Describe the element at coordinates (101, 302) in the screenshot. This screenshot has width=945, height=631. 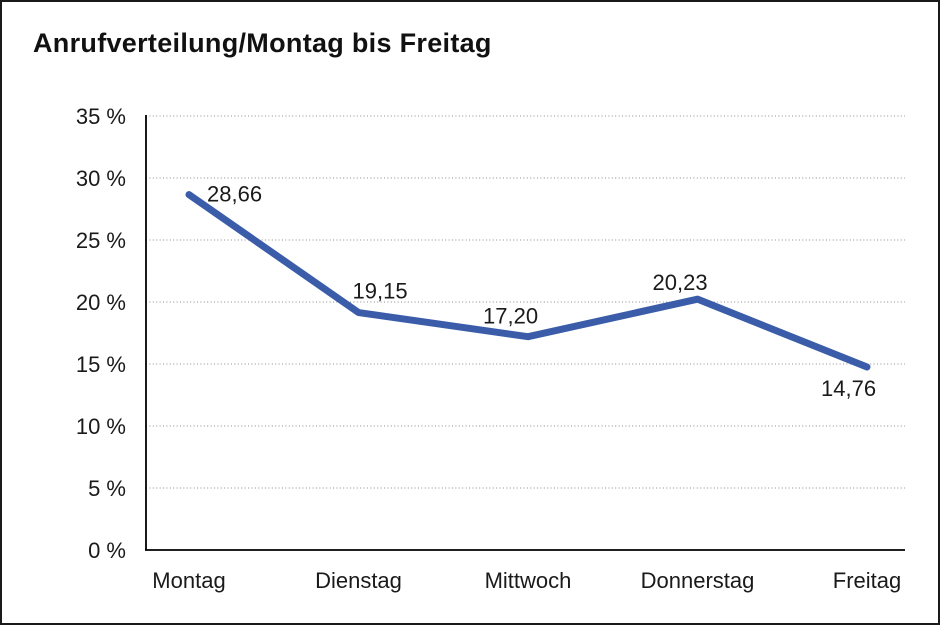
I see `y-axis-tick-label: 20 %` at that location.